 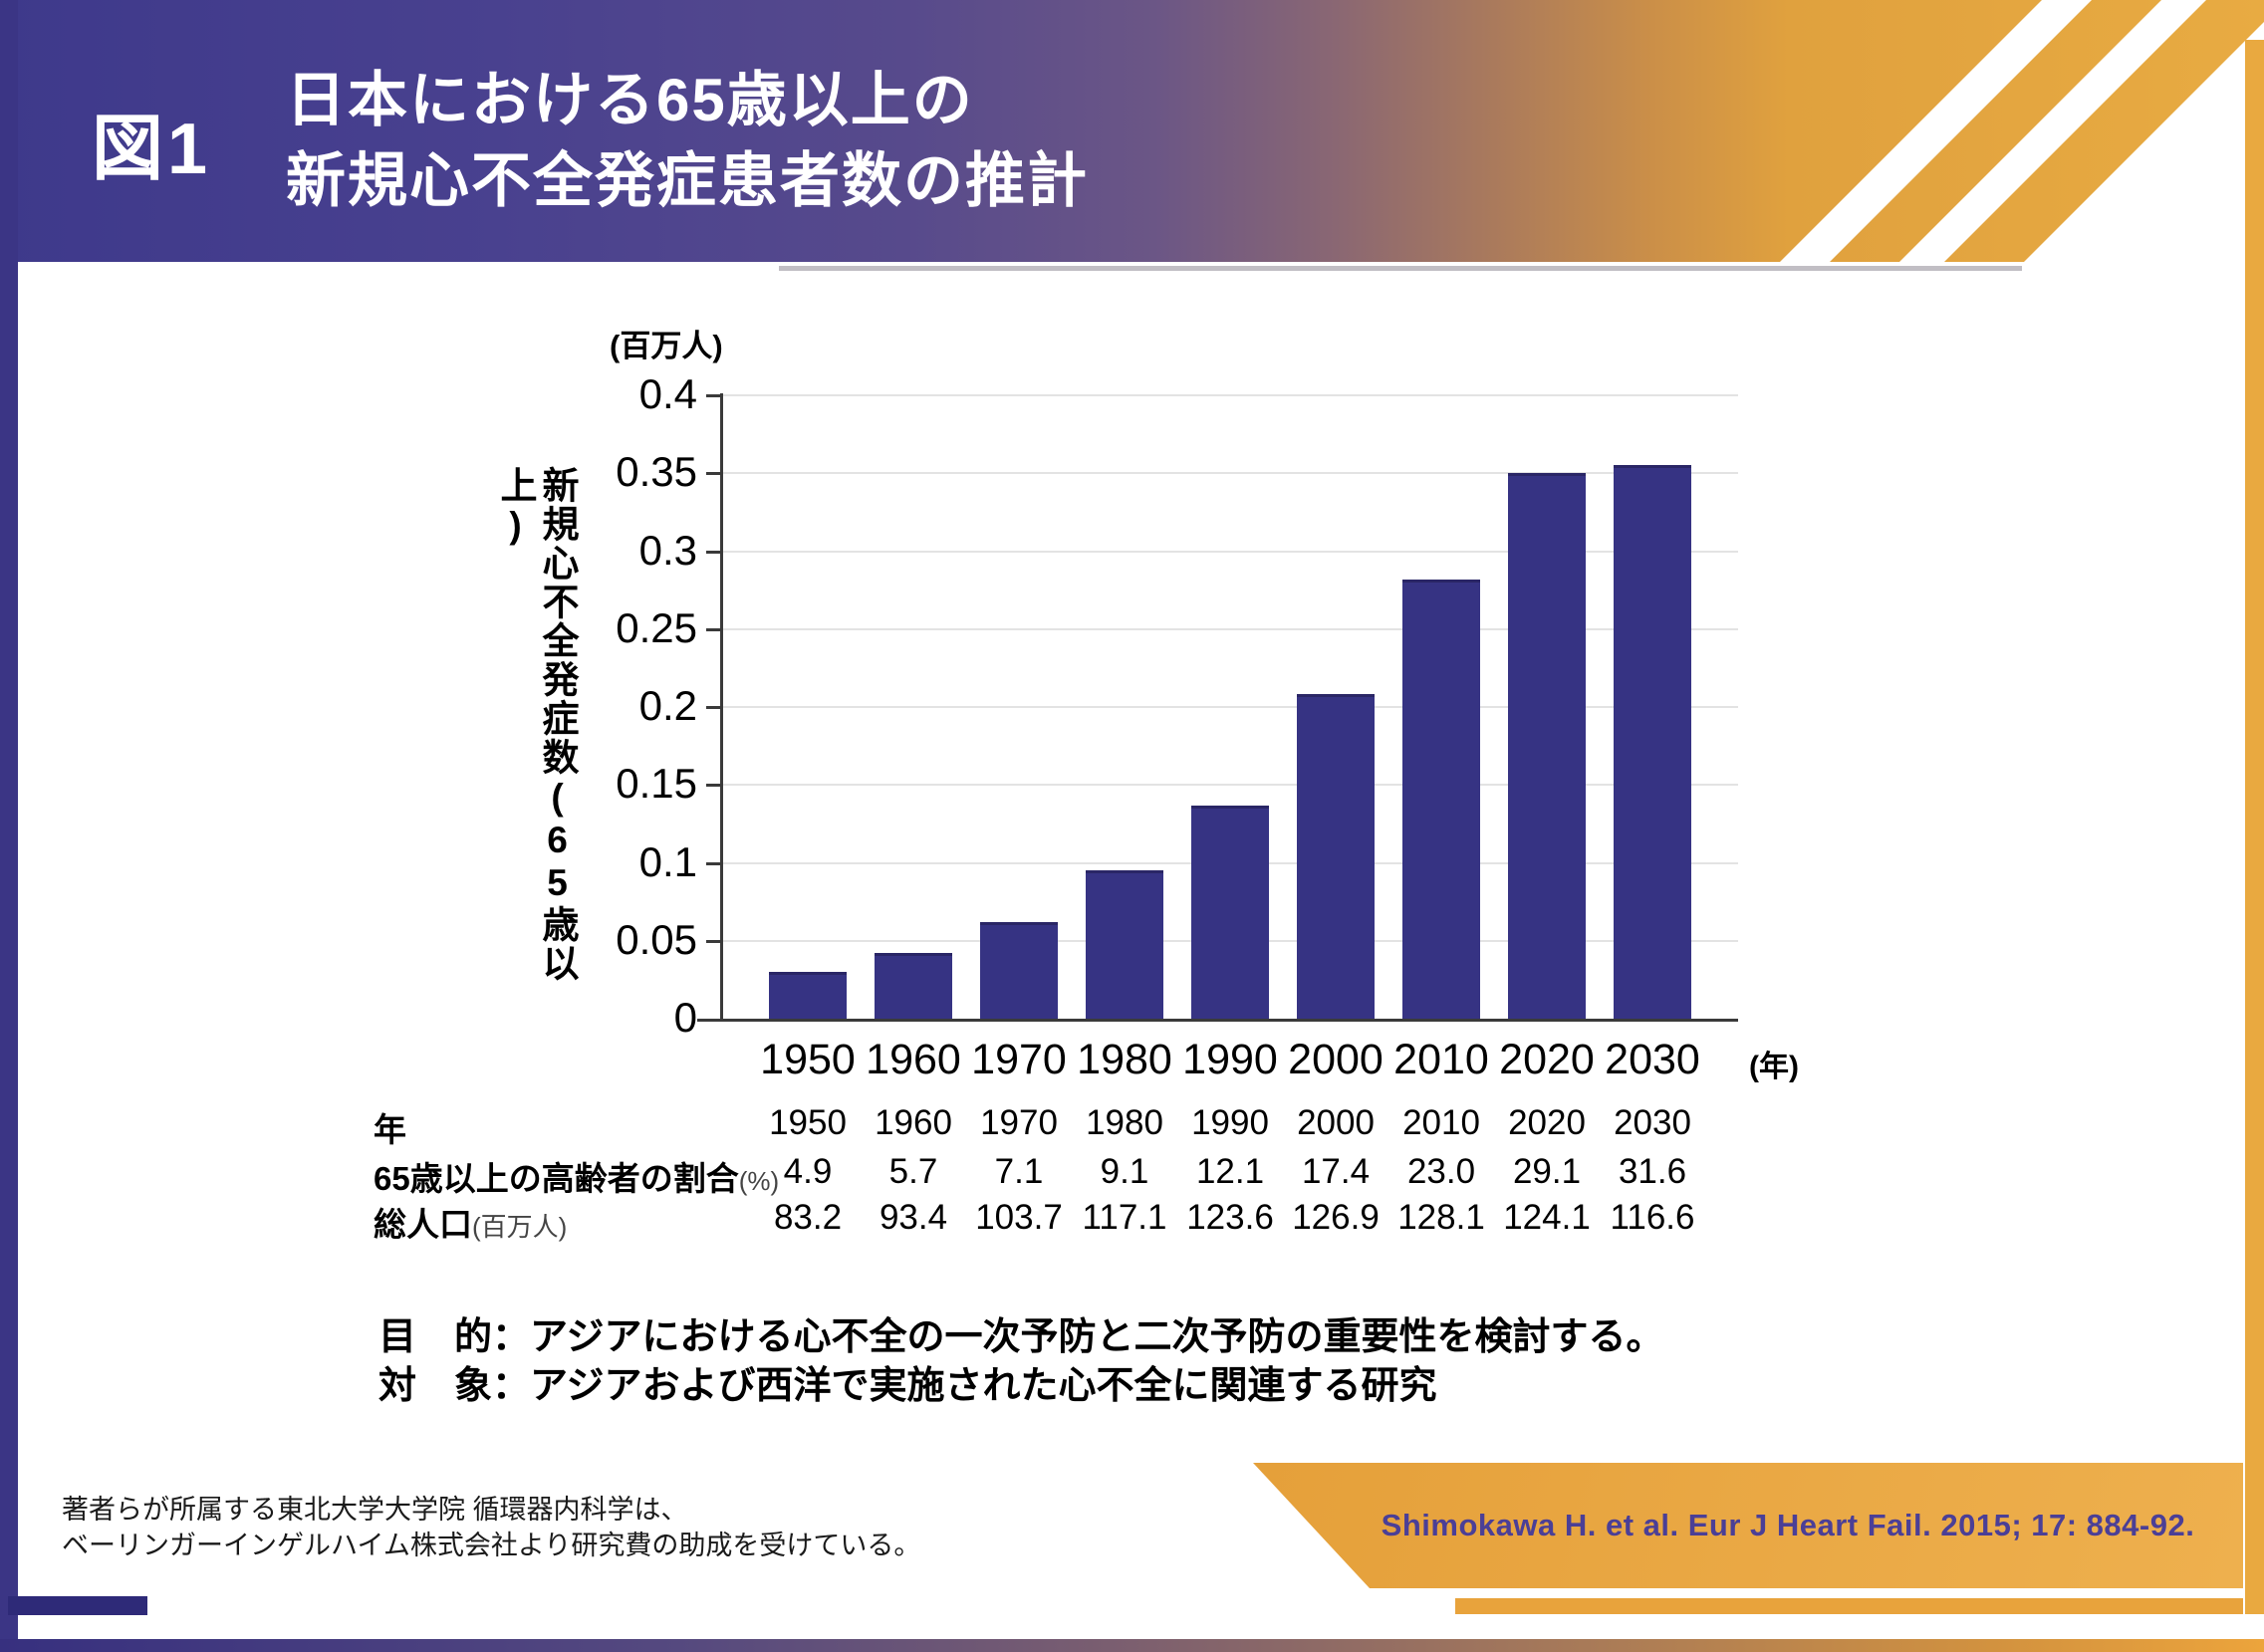 I want to click on table-row-label: 総人口(百万人), so click(x=470, y=1222).